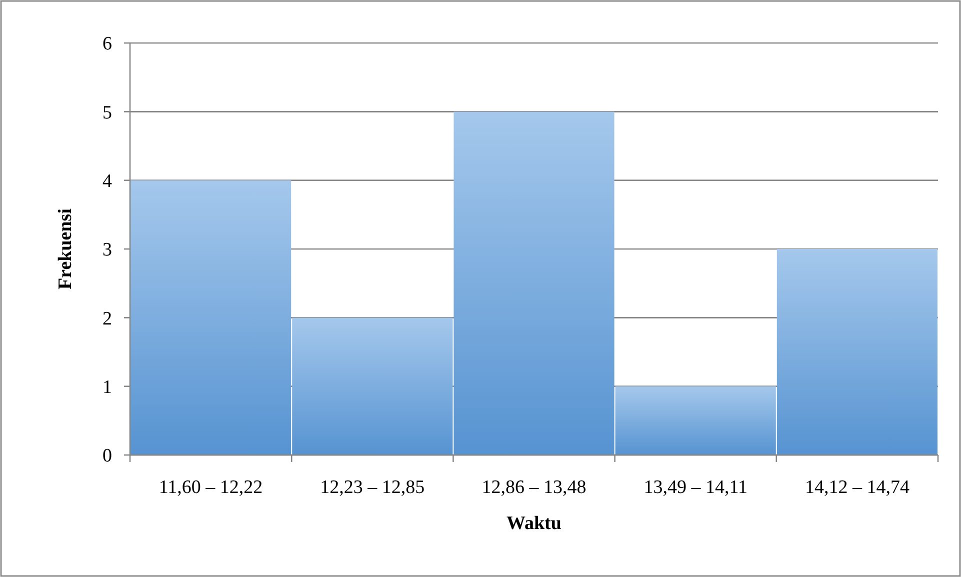 This screenshot has width=961, height=577. I want to click on y-tick-label: 2, so click(107, 319).